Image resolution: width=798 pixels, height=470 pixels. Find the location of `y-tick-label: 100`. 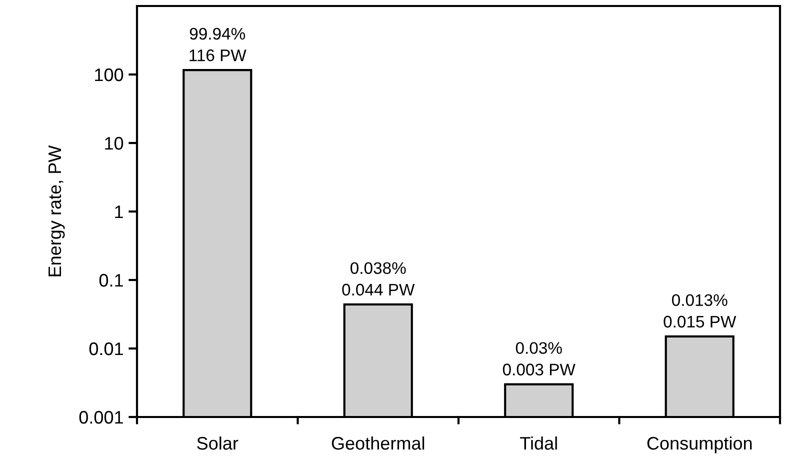

y-tick-label: 100 is located at coordinates (109, 75).